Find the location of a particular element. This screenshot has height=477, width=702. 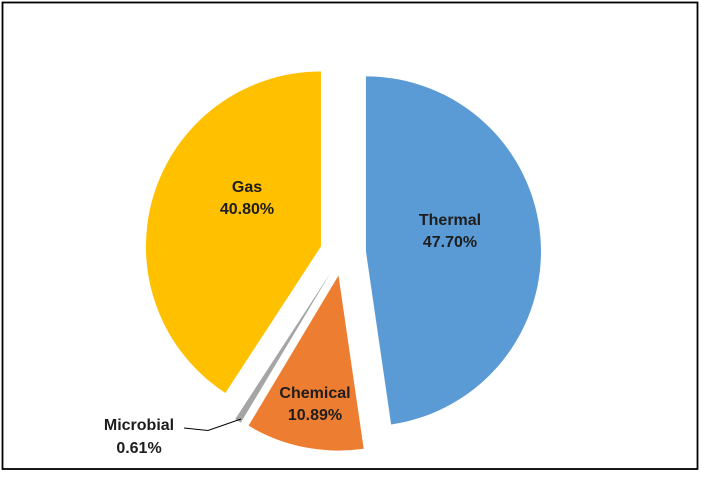

slice-label-chemical-pct: 10.89% is located at coordinates (315, 415).